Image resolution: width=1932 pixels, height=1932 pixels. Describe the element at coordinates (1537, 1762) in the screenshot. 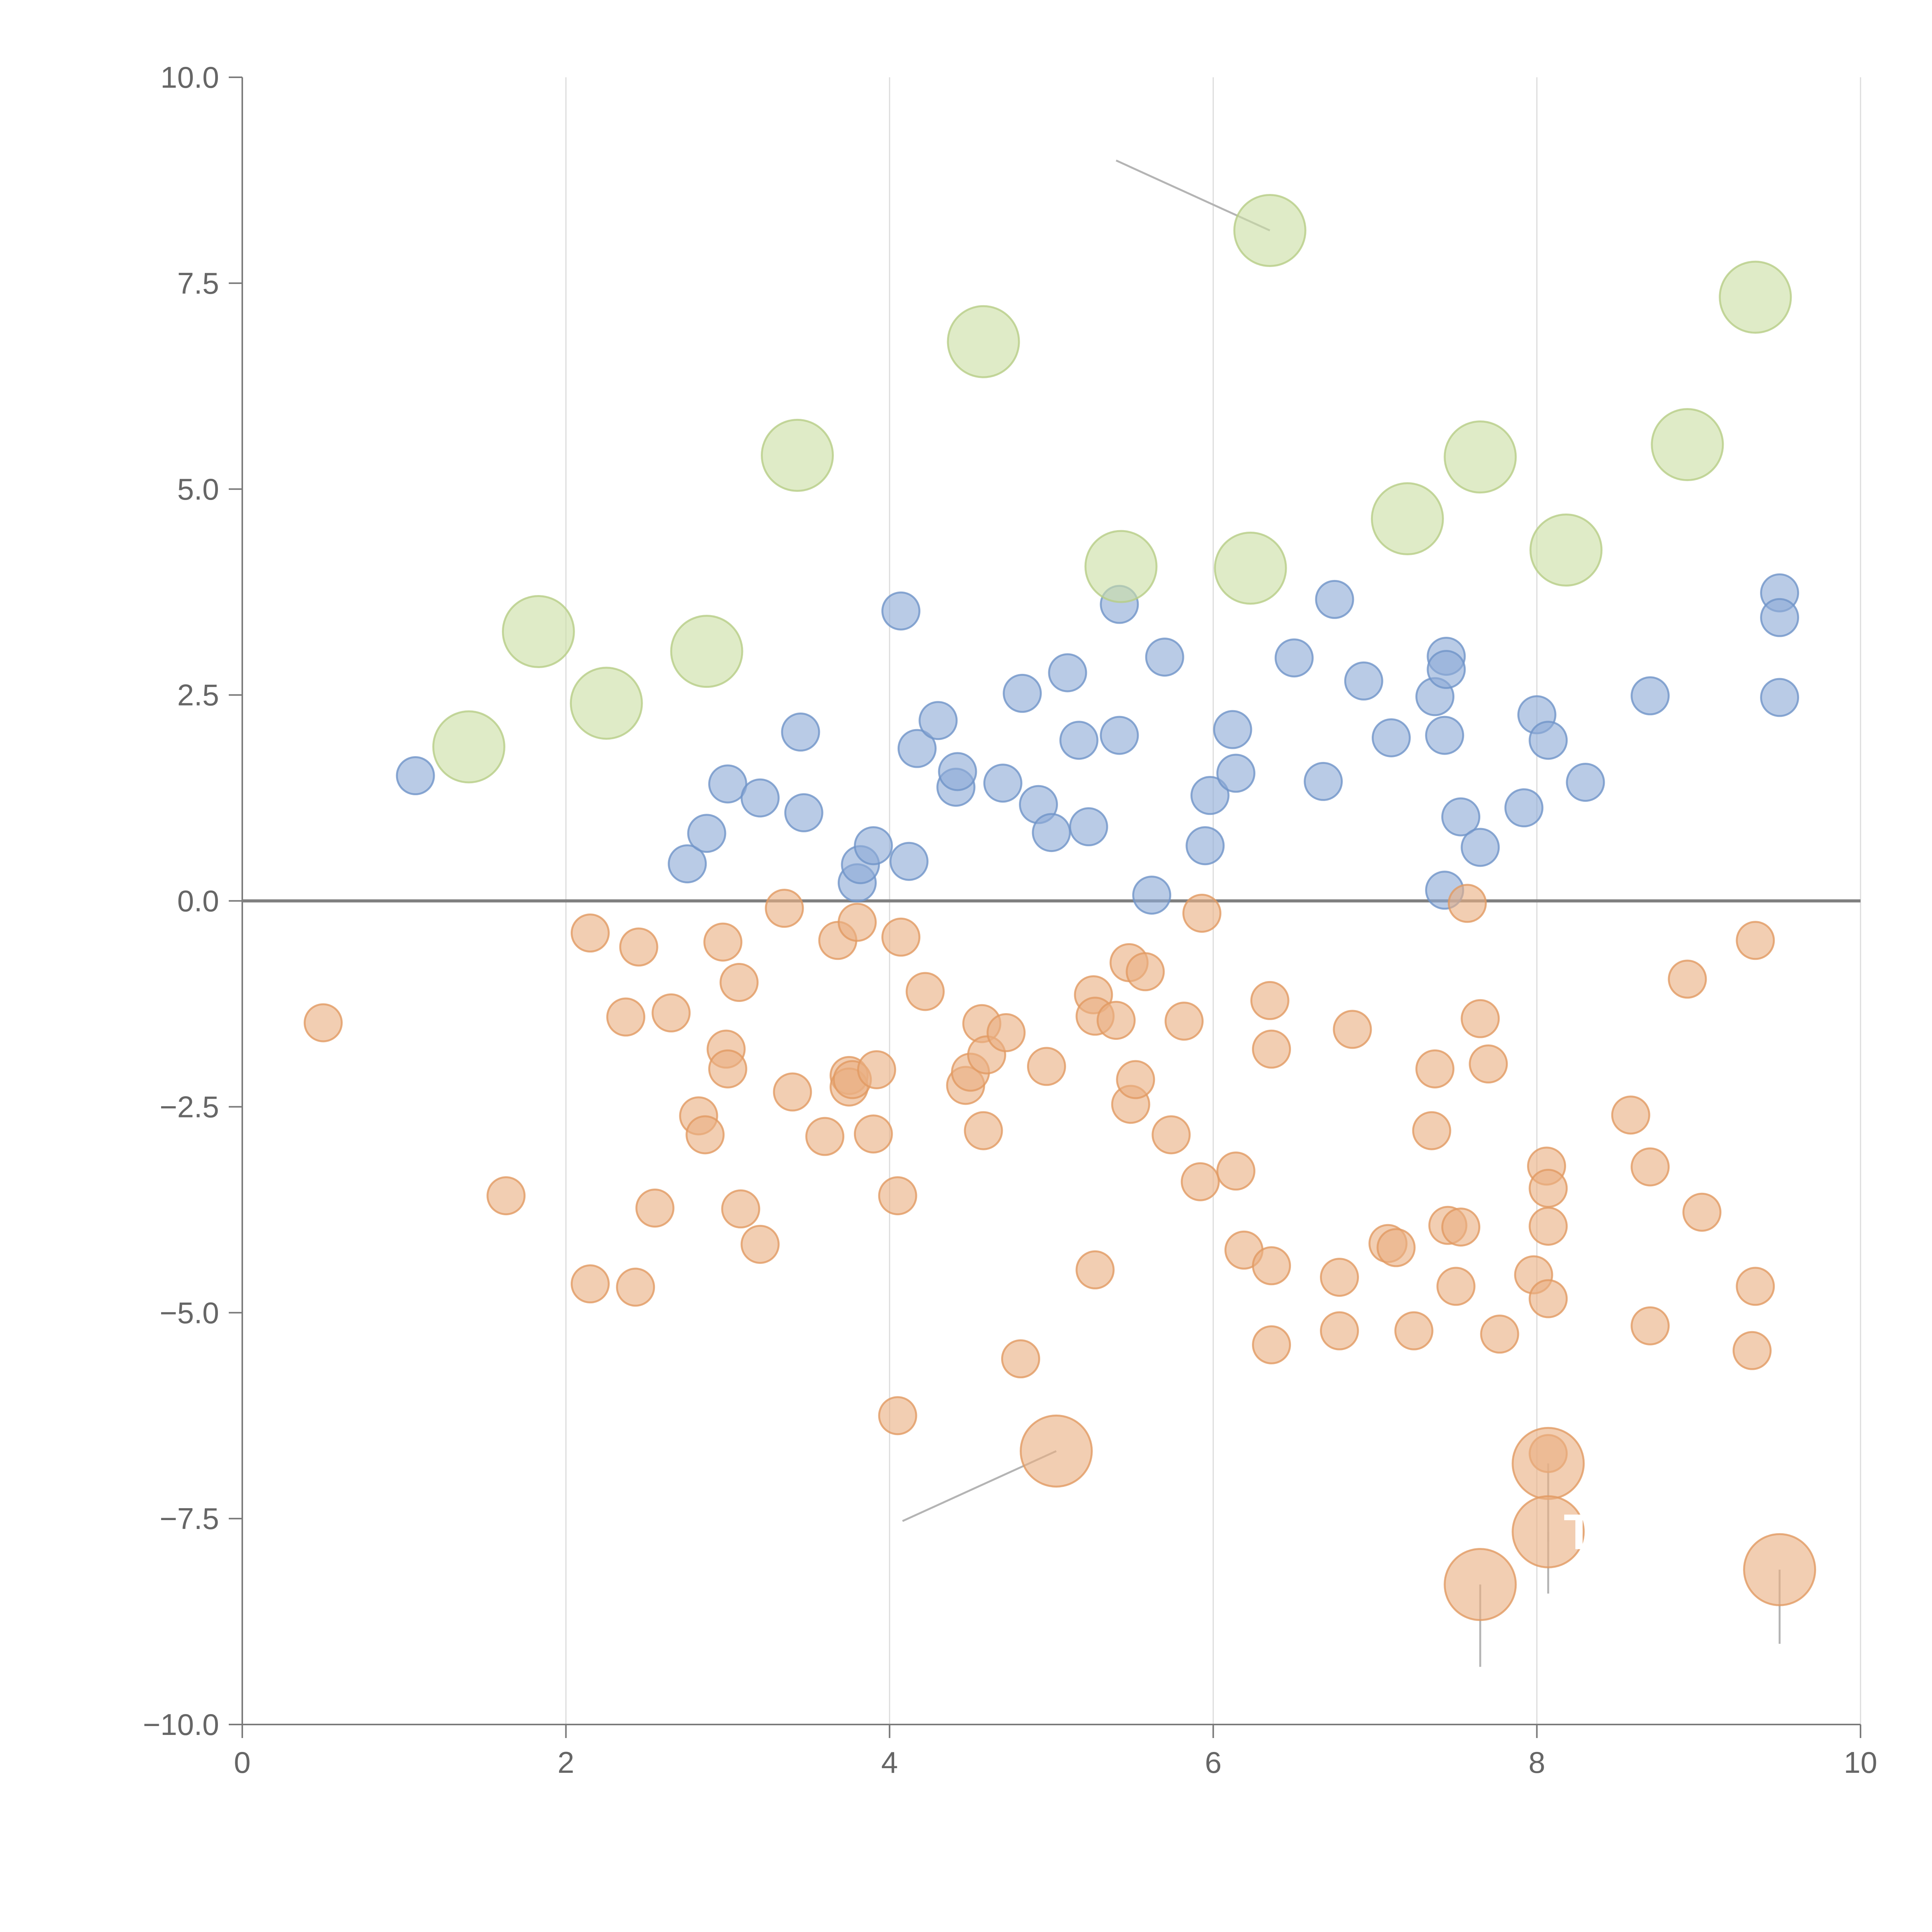

I see `x-tick-label-4: 8` at that location.